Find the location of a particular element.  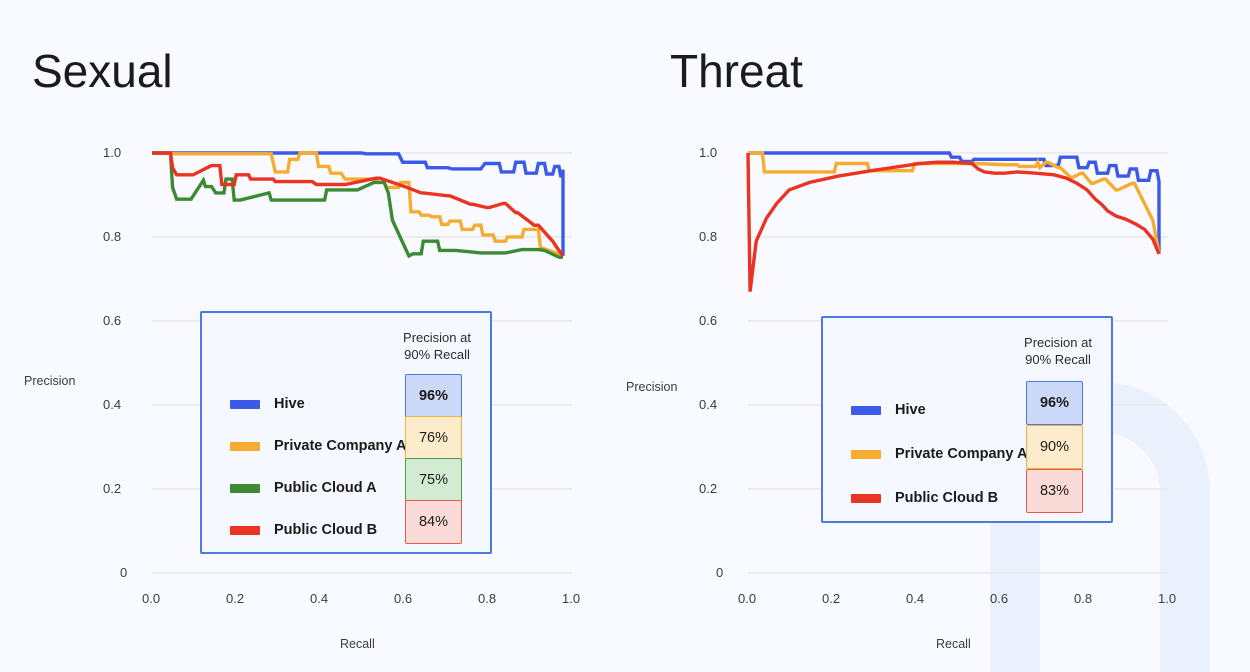

ylabel-sexual: Precision is located at coordinates (50, 381).